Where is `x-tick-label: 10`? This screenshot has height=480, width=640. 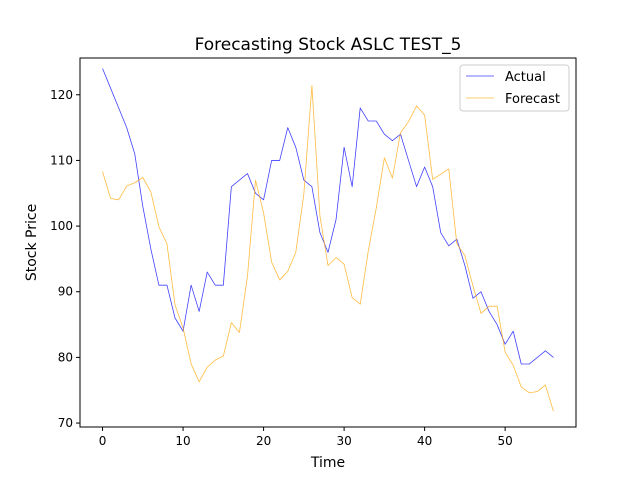
x-tick-label: 10 is located at coordinates (182, 441).